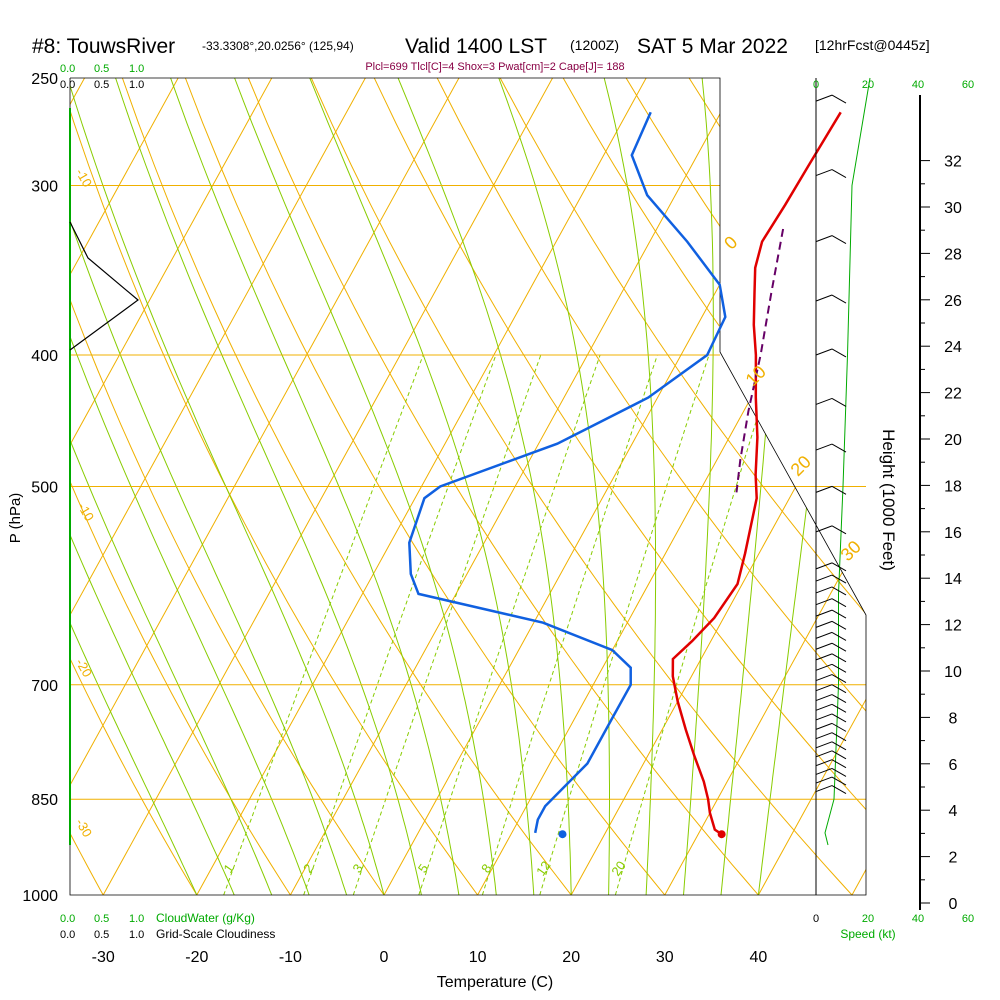  What do you see at coordinates (278, 46) in the screenshot?
I see `station-coords: -33.3308°,20.0256° (125,94)` at bounding box center [278, 46].